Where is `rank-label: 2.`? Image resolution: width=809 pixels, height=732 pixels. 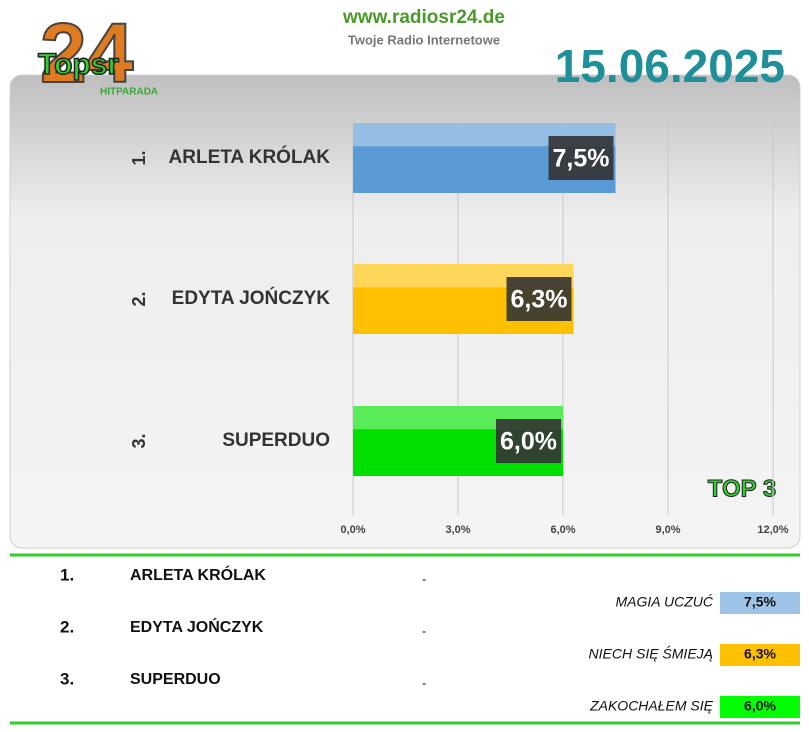
rank-label: 2. is located at coordinates (139, 298).